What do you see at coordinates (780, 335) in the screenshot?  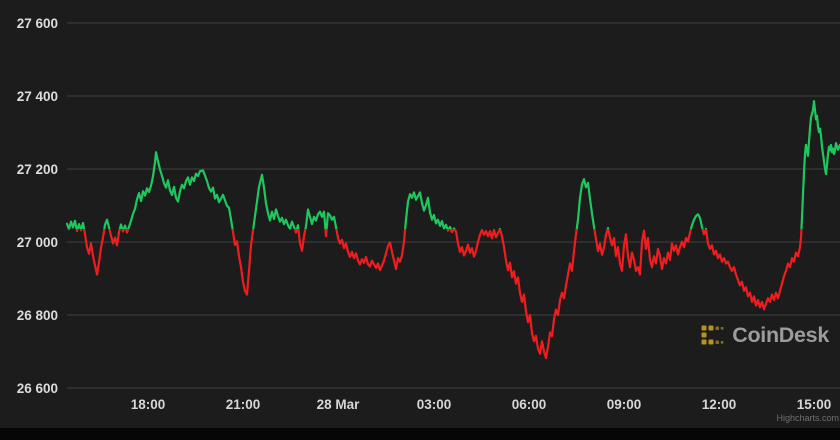 I see `coindesk-wordmark: CoinDesk` at bounding box center [780, 335].